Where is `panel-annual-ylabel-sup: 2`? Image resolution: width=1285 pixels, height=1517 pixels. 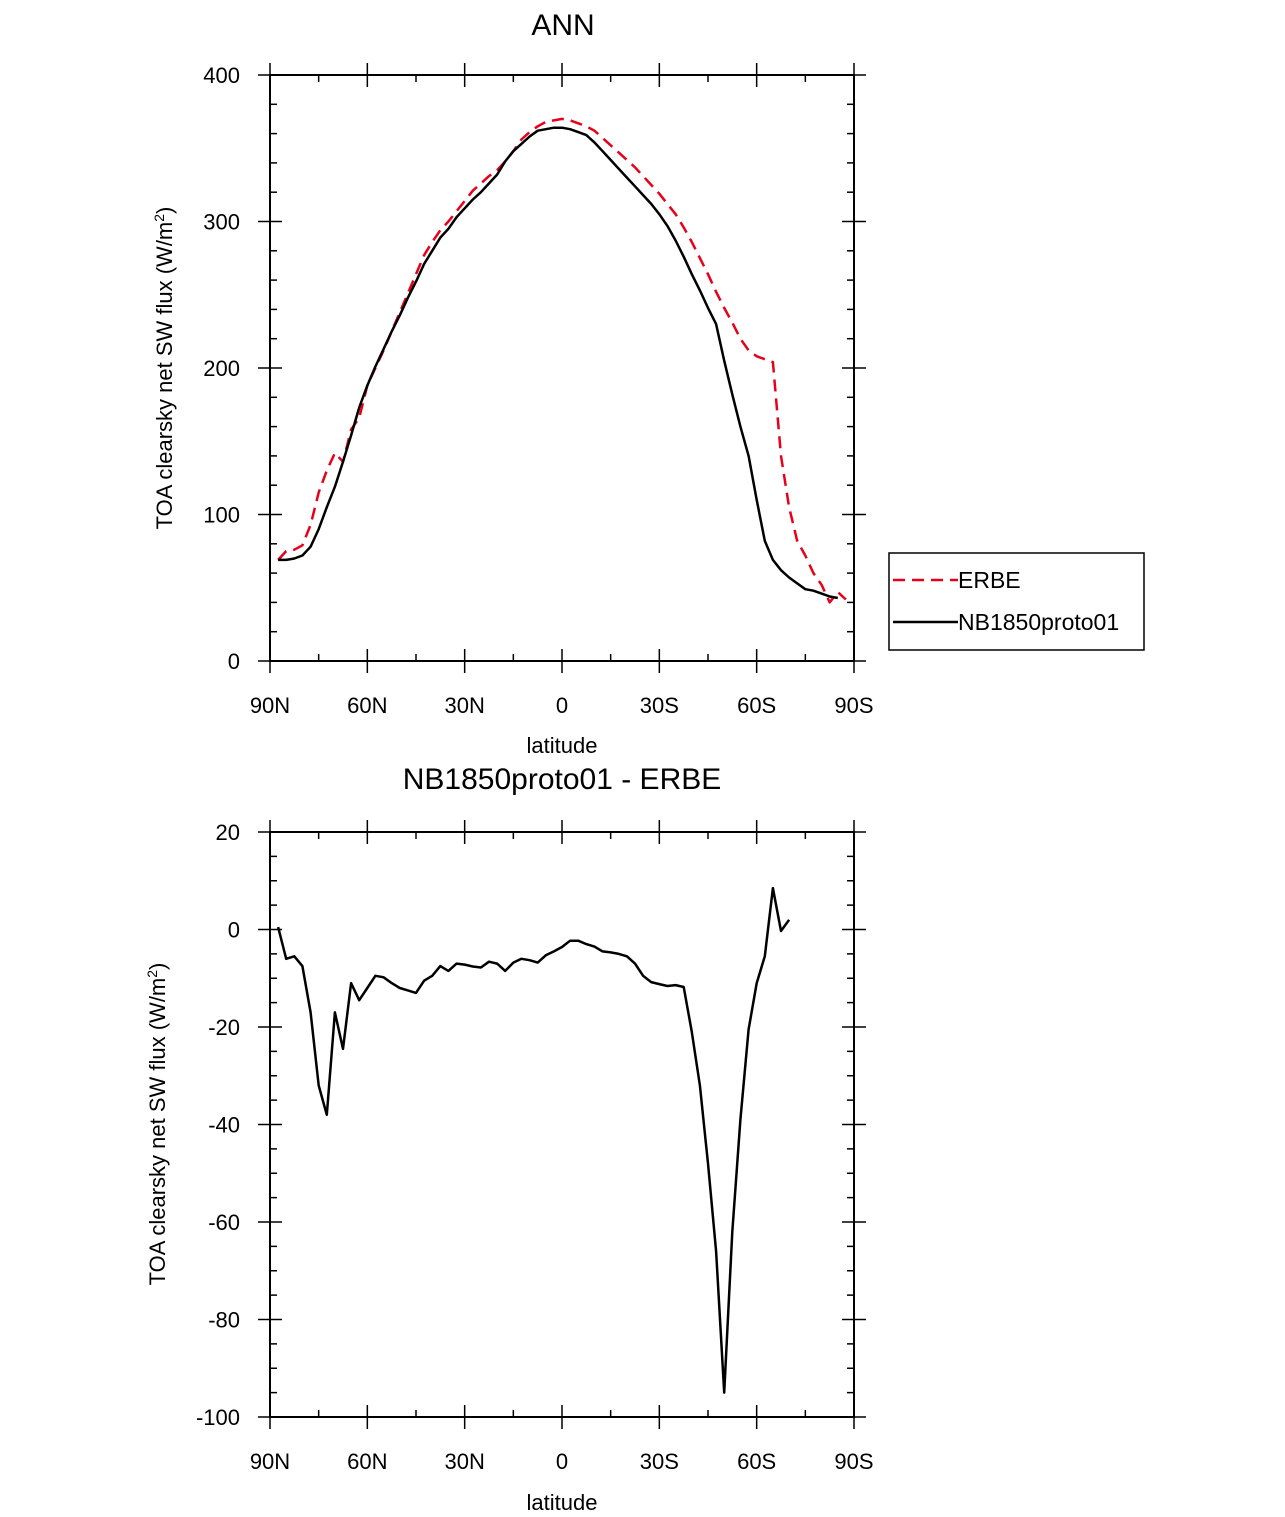
panel-annual-ylabel-sup: 2 is located at coordinates (159, 218).